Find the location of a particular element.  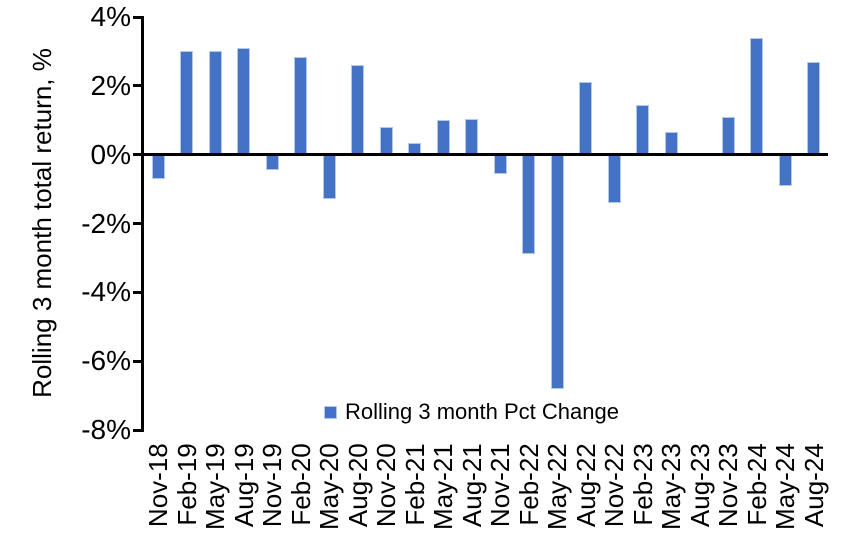

legend-label: Rolling 3 month Pct Change is located at coordinates (482, 411).